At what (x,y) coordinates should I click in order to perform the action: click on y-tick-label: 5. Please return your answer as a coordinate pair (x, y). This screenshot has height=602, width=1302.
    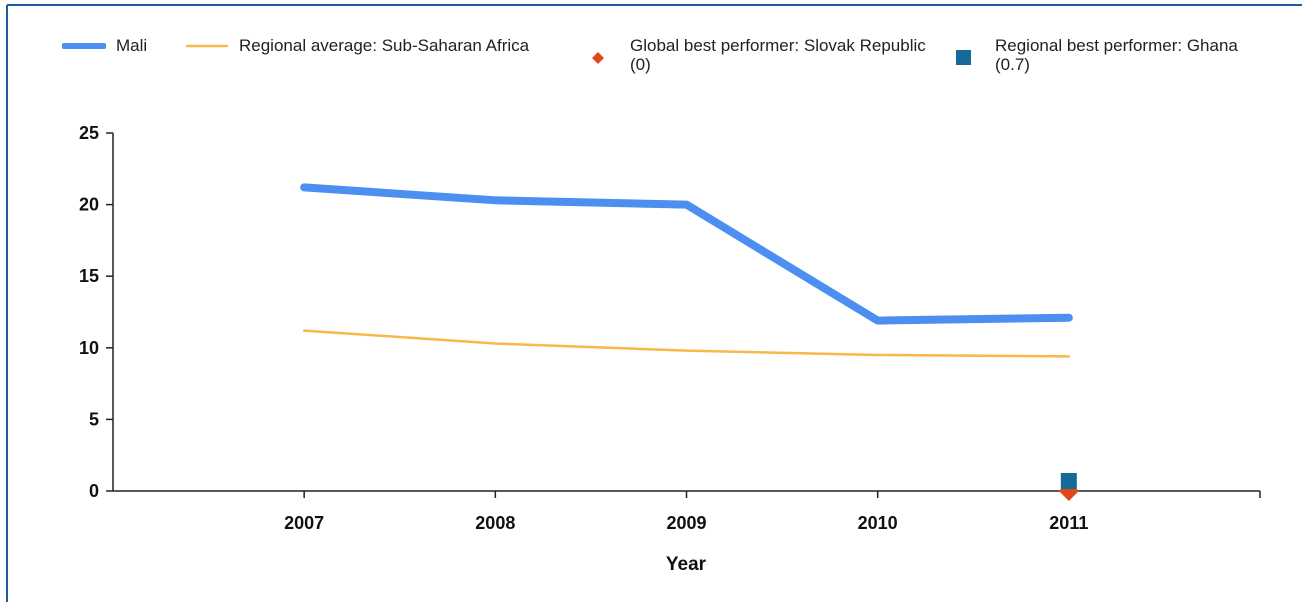
    Looking at the image, I should click on (94, 419).